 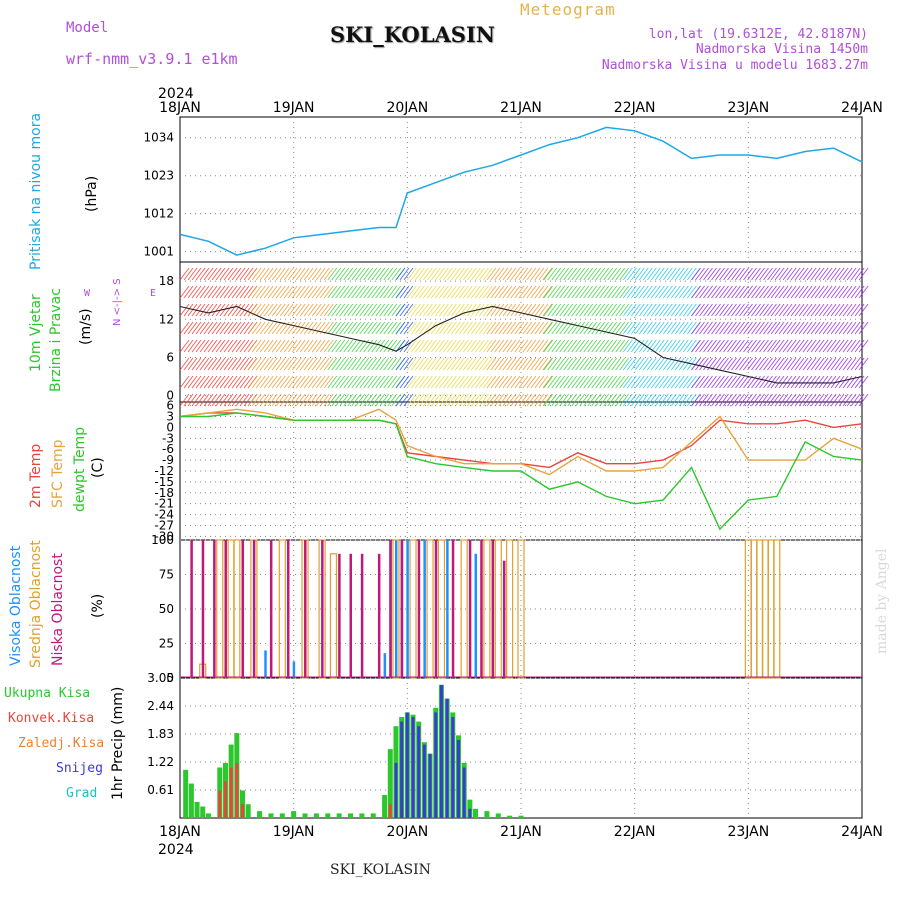 I want to click on bottom-day-label: 20JAN, so click(x=407, y=832).